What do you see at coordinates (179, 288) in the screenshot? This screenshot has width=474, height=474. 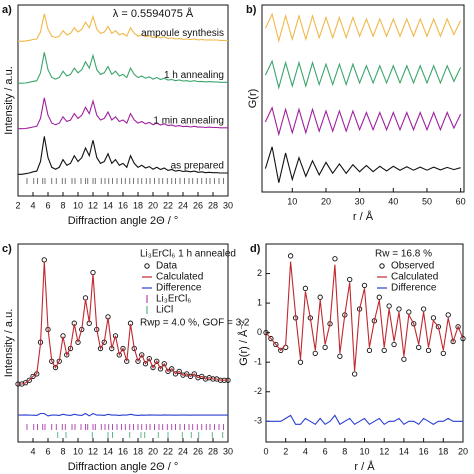 I see `legend-label: Difference` at bounding box center [179, 288].